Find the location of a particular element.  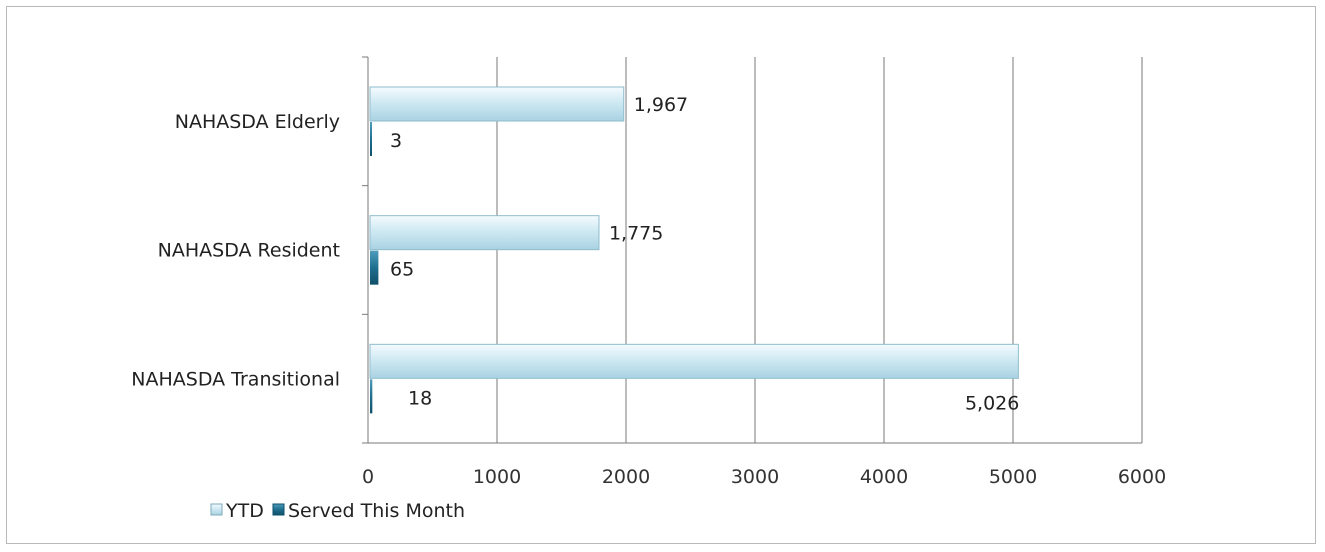

data-label-served-this-month: 3 is located at coordinates (396, 141).